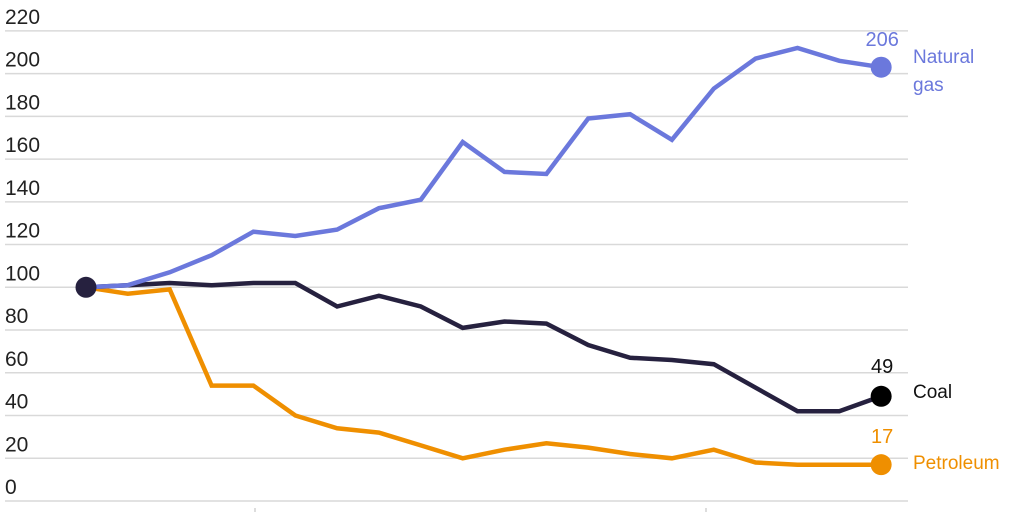 The width and height of the screenshot is (1024, 512). I want to click on end-value-label: 17, so click(882, 437).